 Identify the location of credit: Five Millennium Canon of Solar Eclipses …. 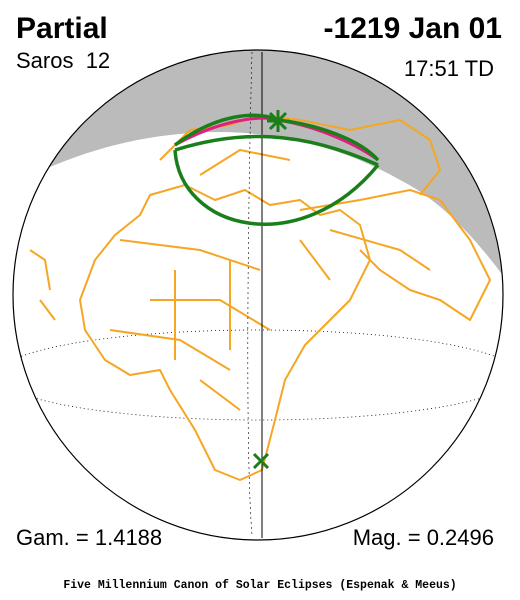
(259, 585).